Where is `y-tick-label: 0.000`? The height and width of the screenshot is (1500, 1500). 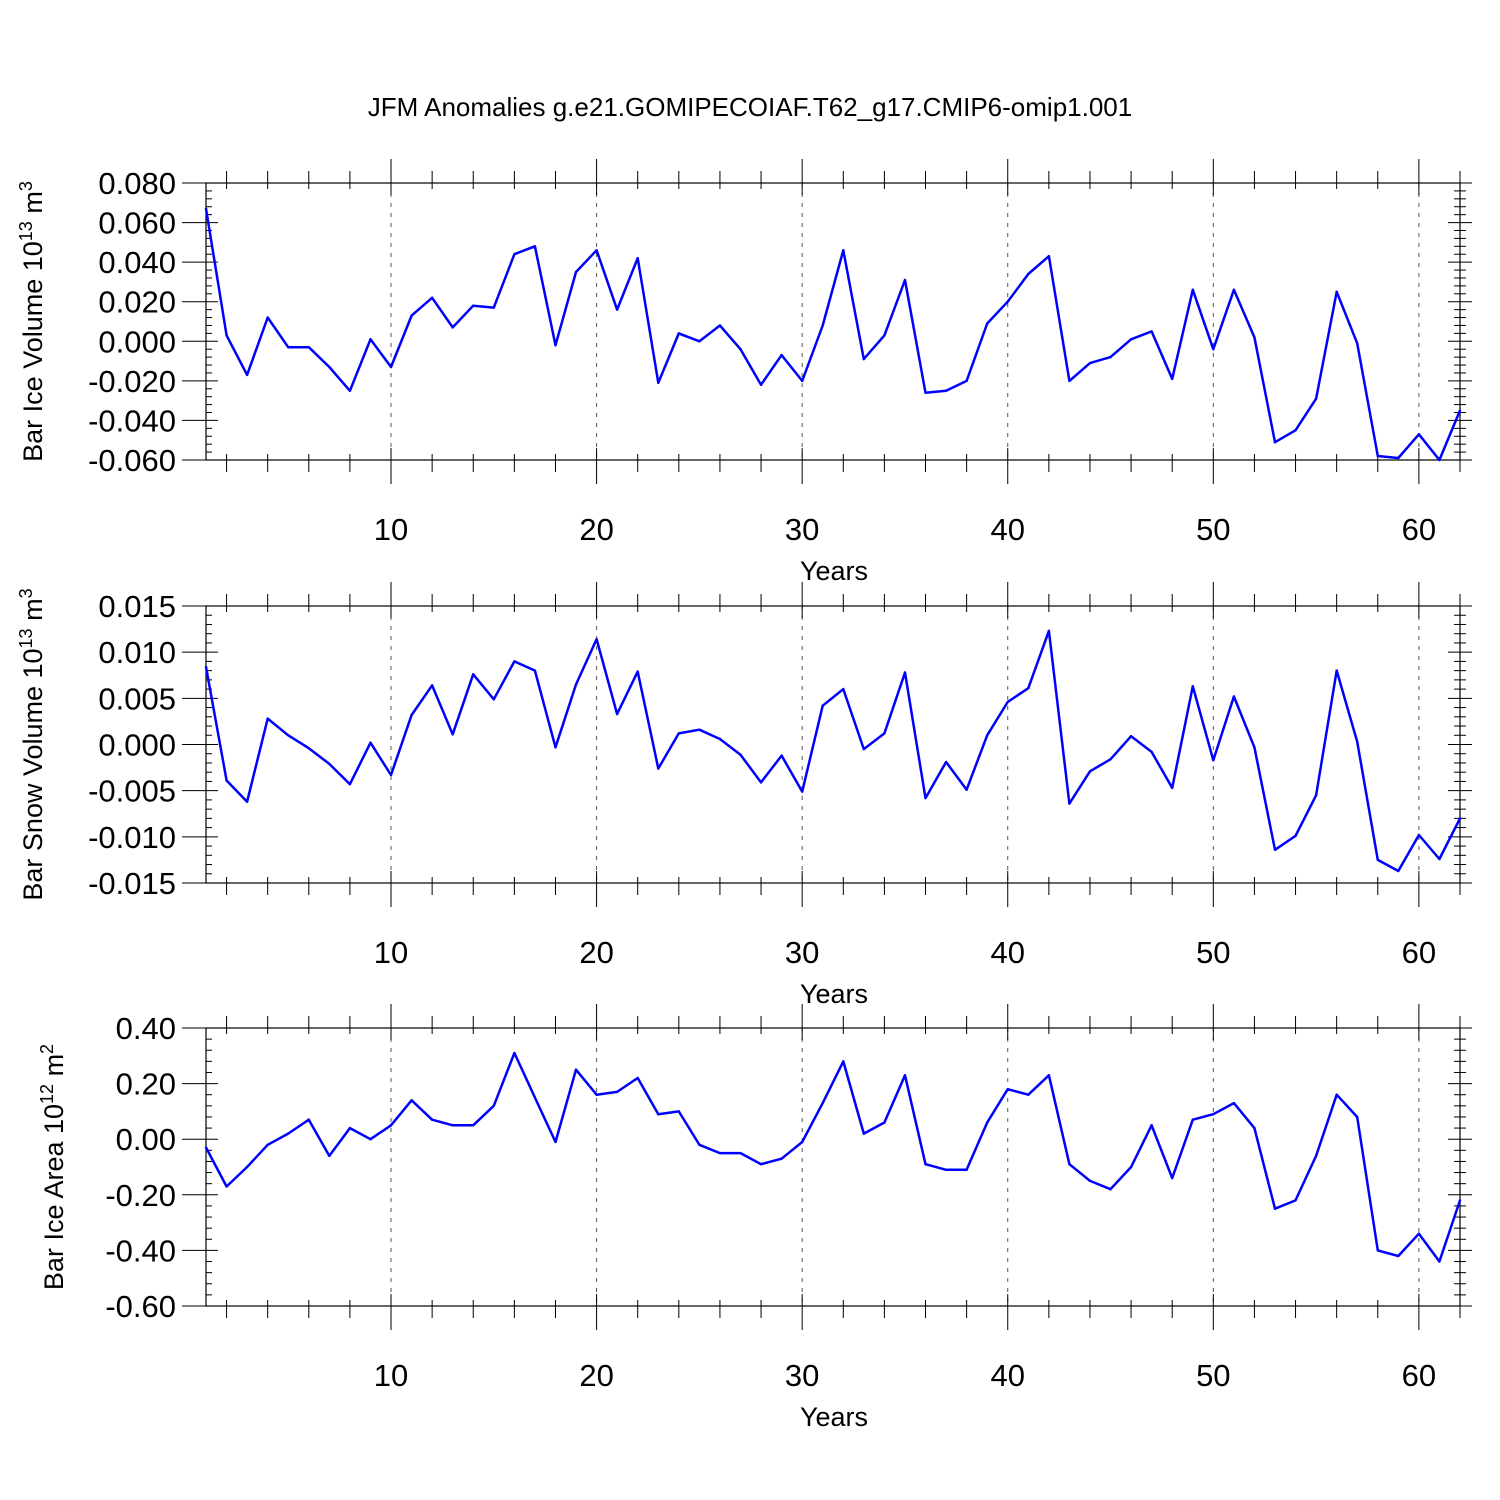 y-tick-label: 0.000 is located at coordinates (137, 745).